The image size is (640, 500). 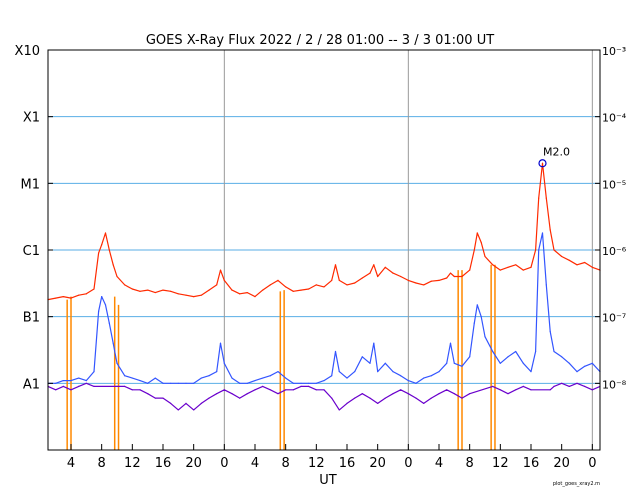 I want to click on x-tick-label: 12, so click(x=500, y=463).